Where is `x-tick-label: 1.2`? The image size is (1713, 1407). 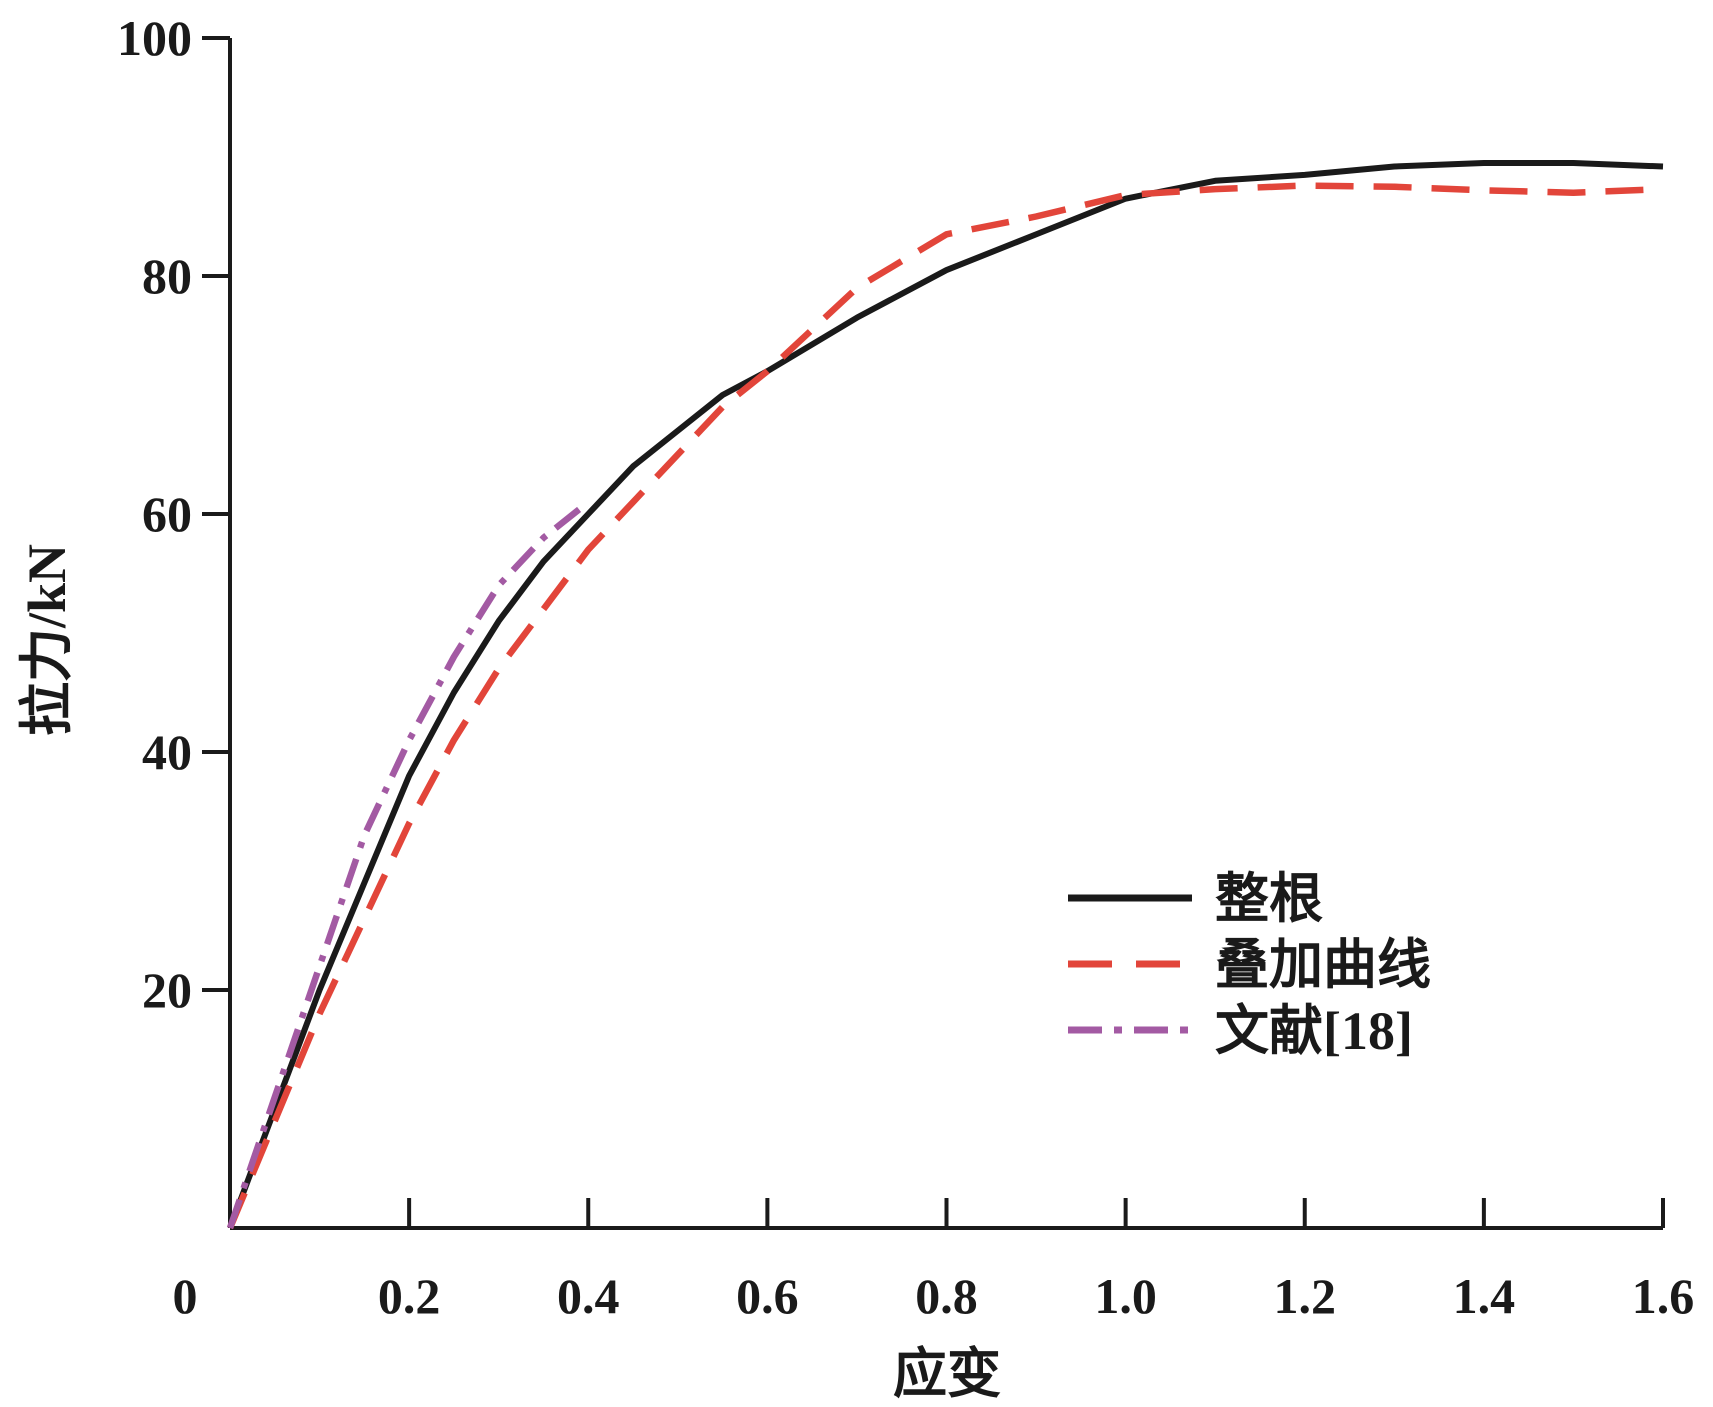
x-tick-label: 1.2 is located at coordinates (1305, 1296).